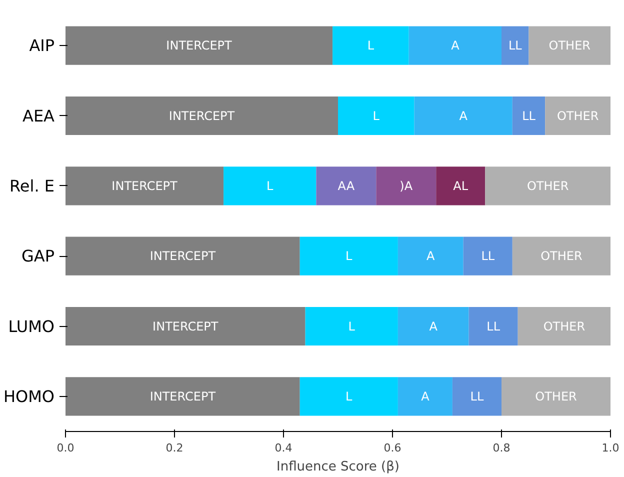 The height and width of the screenshot is (477, 624). I want to click on series-label: OTHER, so click(577, 115).